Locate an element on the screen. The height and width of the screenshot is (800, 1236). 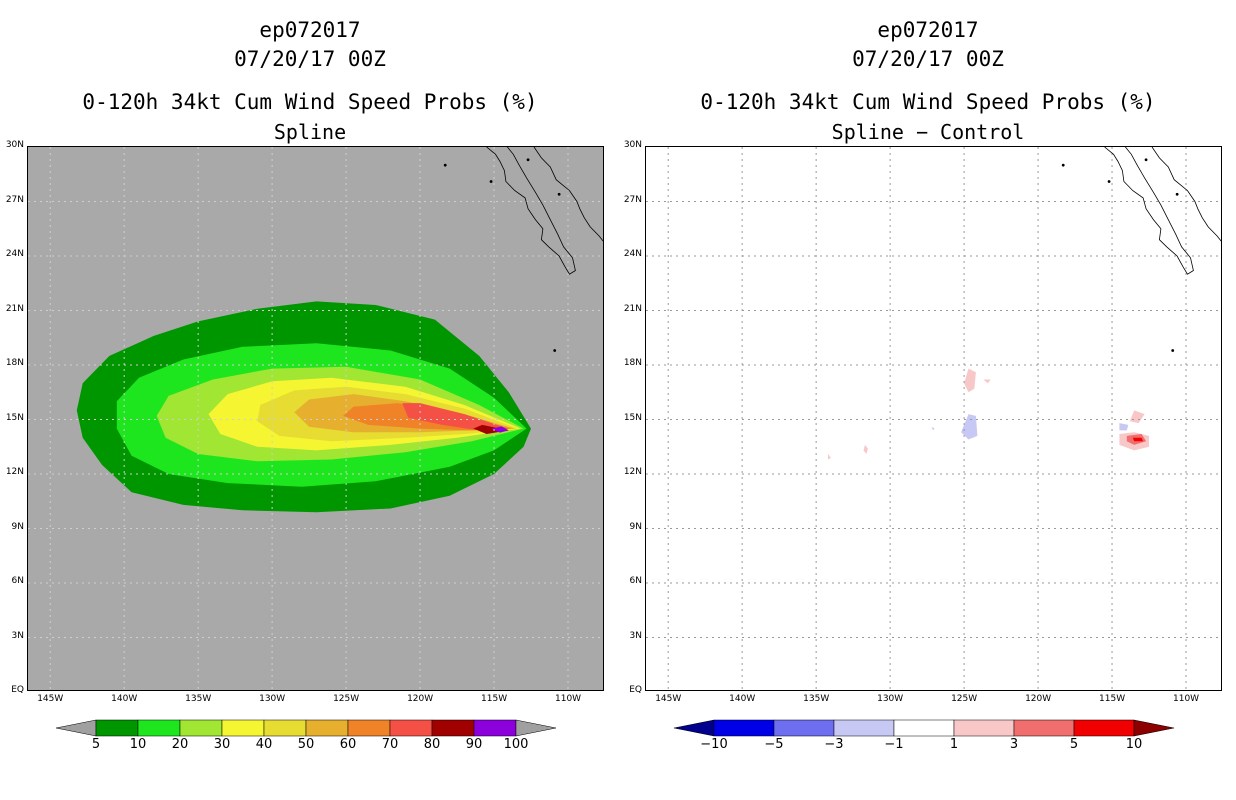
colorbar-tick-label: −3 is located at coordinates (834, 744).